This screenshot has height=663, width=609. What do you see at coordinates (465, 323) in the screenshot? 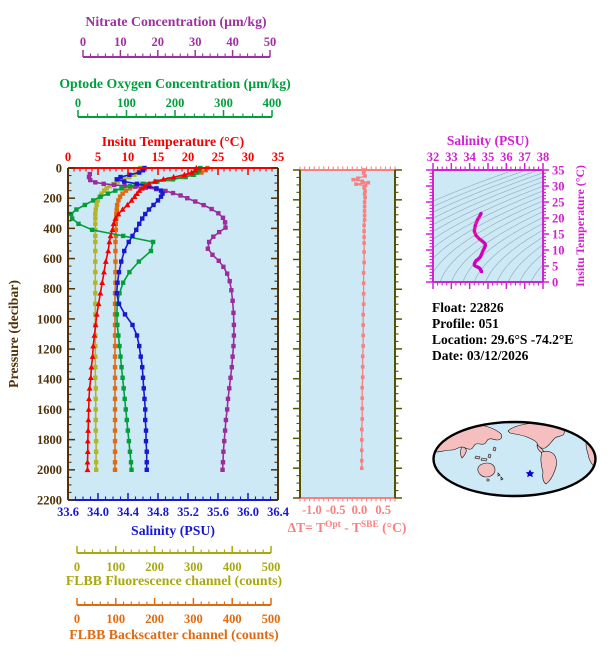
I see `info-line-profile: Profile: 051` at bounding box center [465, 323].